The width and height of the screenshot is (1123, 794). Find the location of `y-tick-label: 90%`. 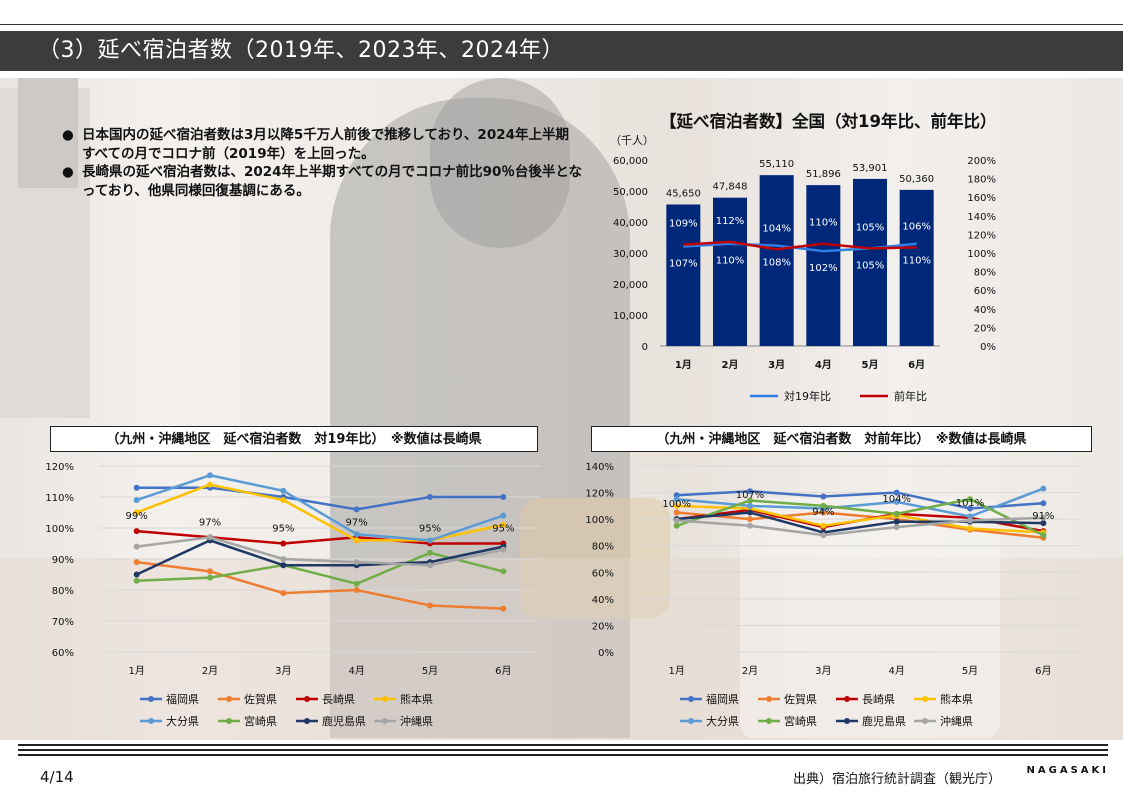

y-tick-label: 90% is located at coordinates (63, 560).